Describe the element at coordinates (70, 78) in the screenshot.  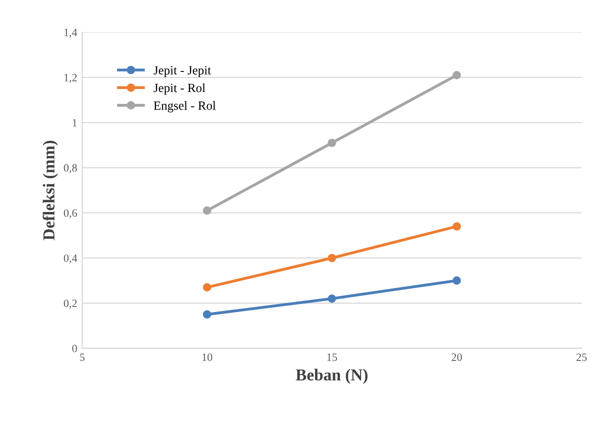
I see `y-tick-label: 1,2` at that location.